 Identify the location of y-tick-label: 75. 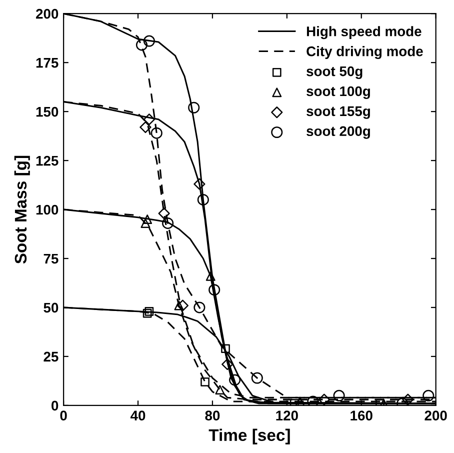
(51, 259).